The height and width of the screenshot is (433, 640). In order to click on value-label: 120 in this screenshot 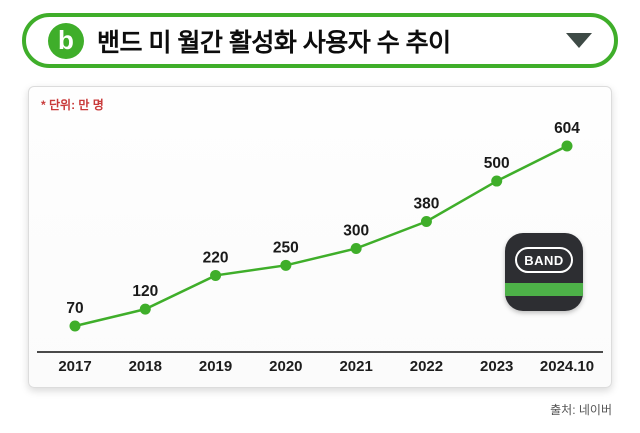, I will do `click(145, 291)`.